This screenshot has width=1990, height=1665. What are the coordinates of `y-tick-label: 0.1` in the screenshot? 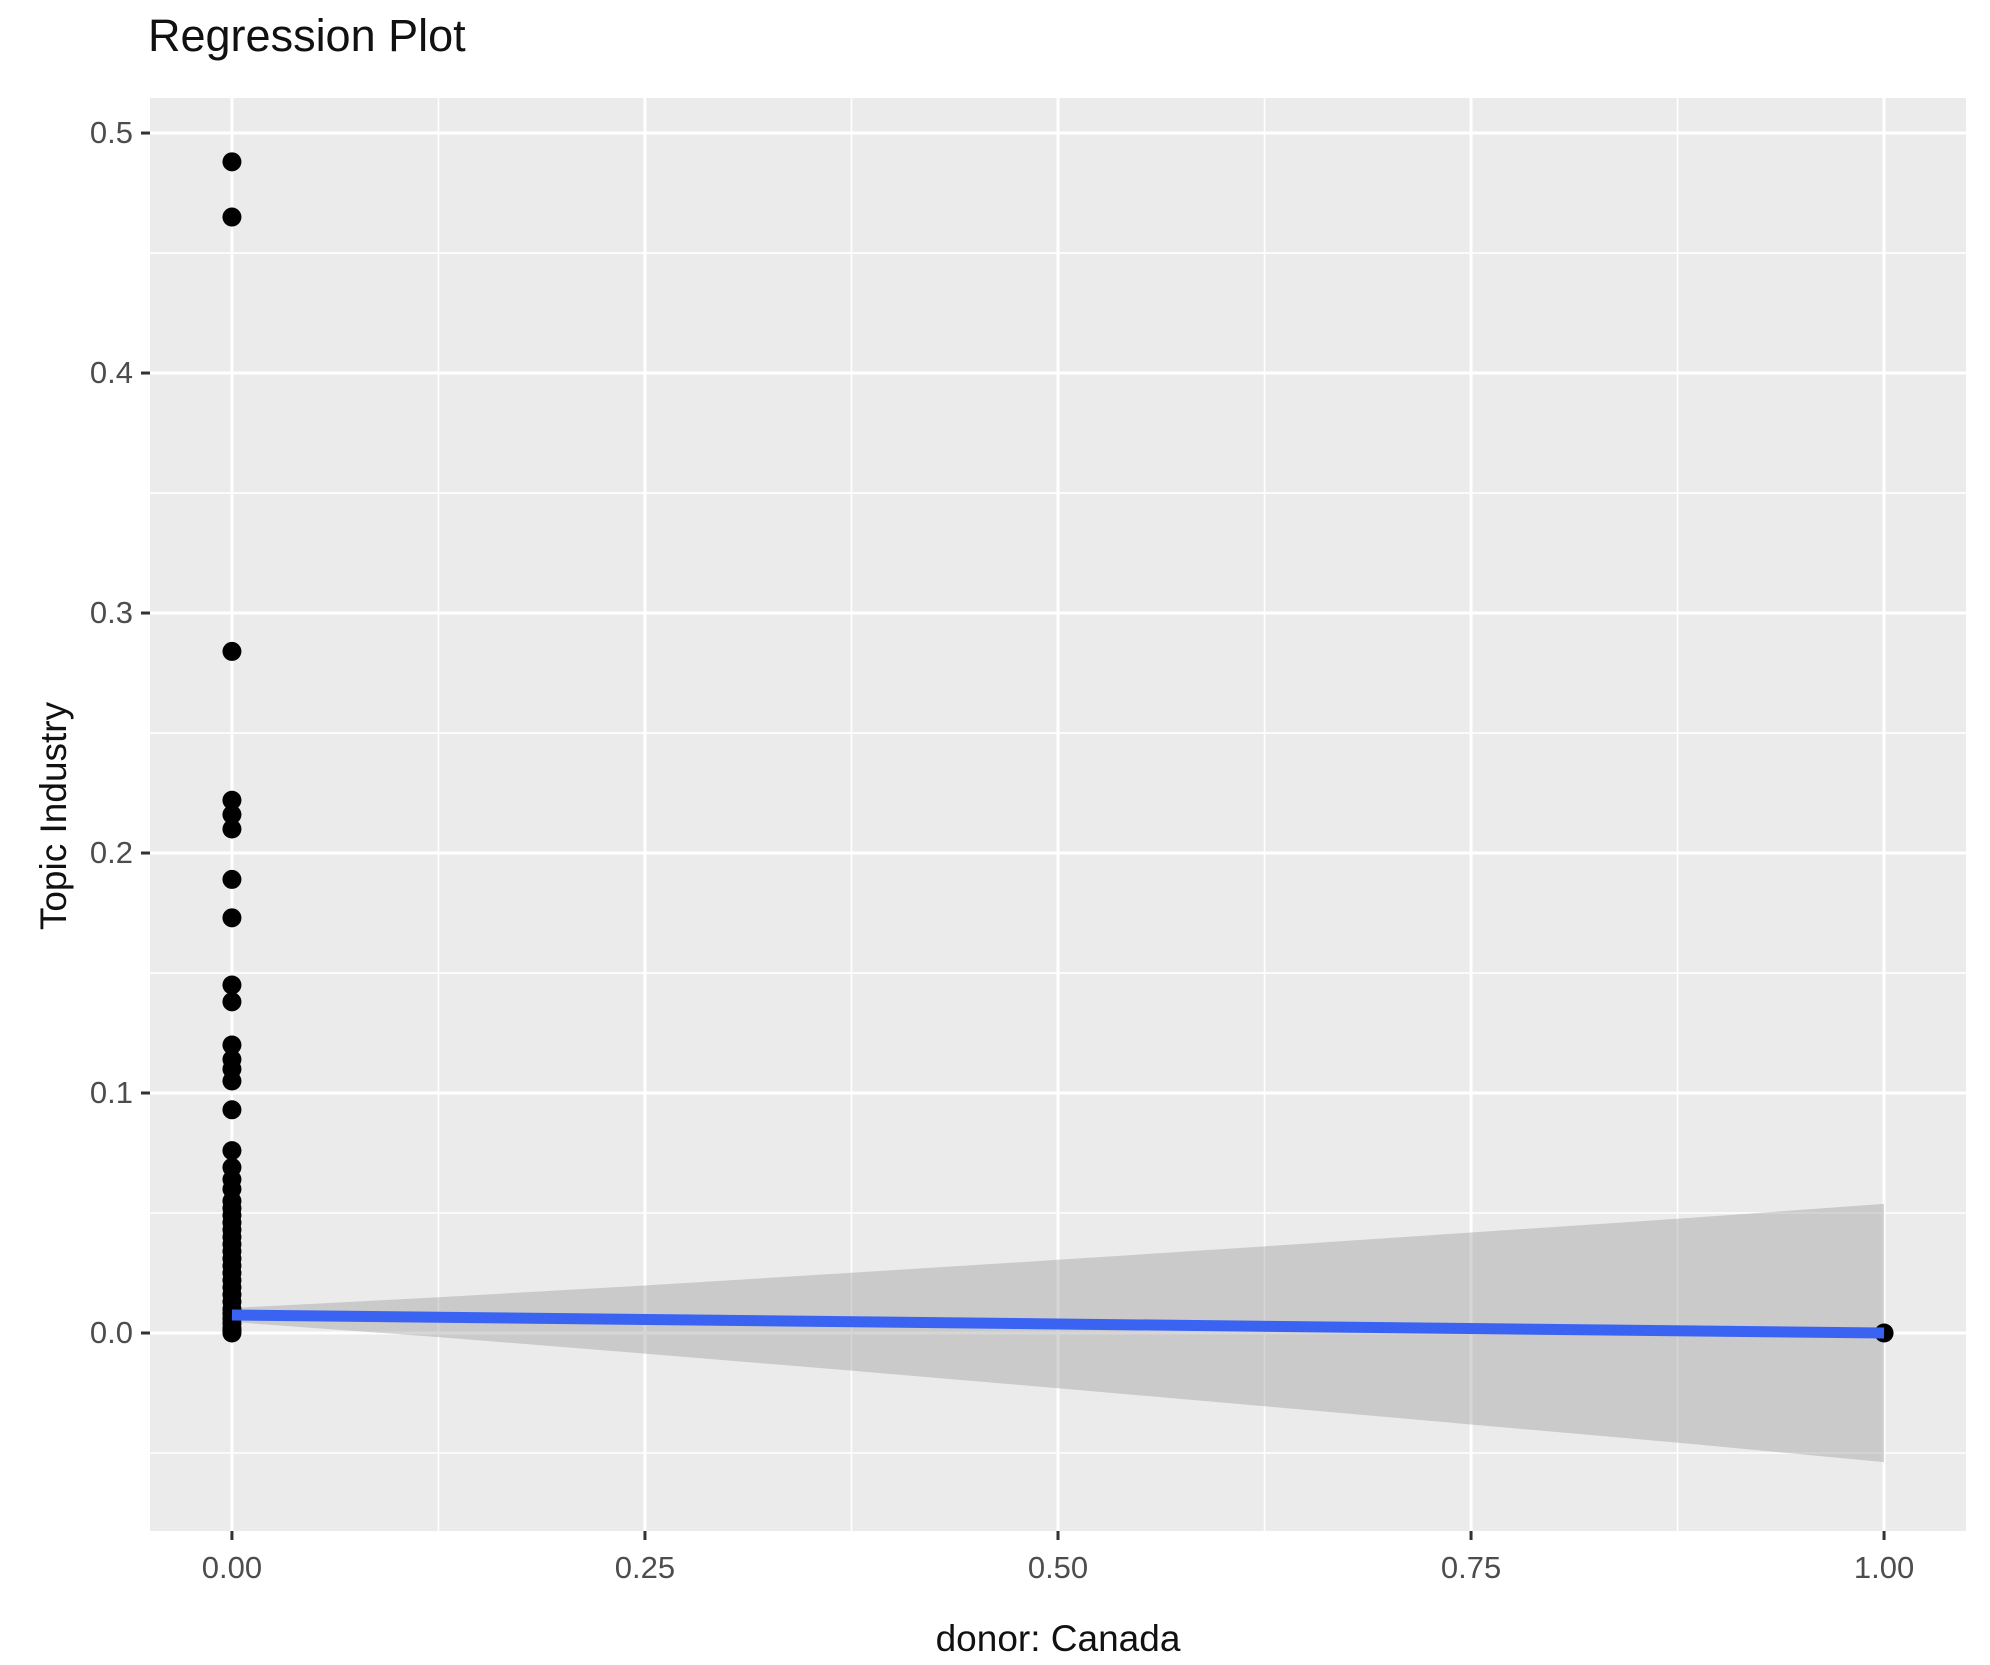 It's located at (111, 1092).